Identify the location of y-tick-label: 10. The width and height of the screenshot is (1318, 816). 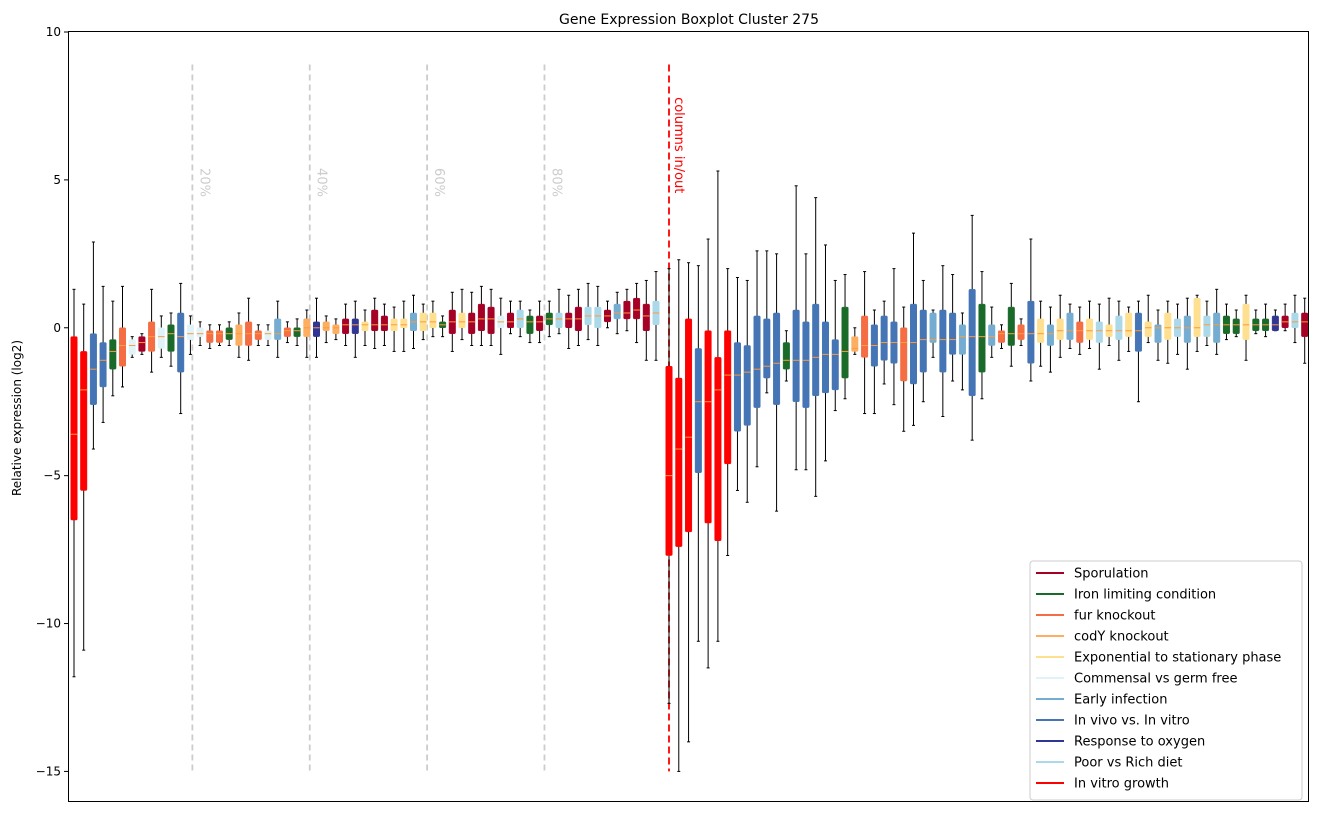
(53, 32).